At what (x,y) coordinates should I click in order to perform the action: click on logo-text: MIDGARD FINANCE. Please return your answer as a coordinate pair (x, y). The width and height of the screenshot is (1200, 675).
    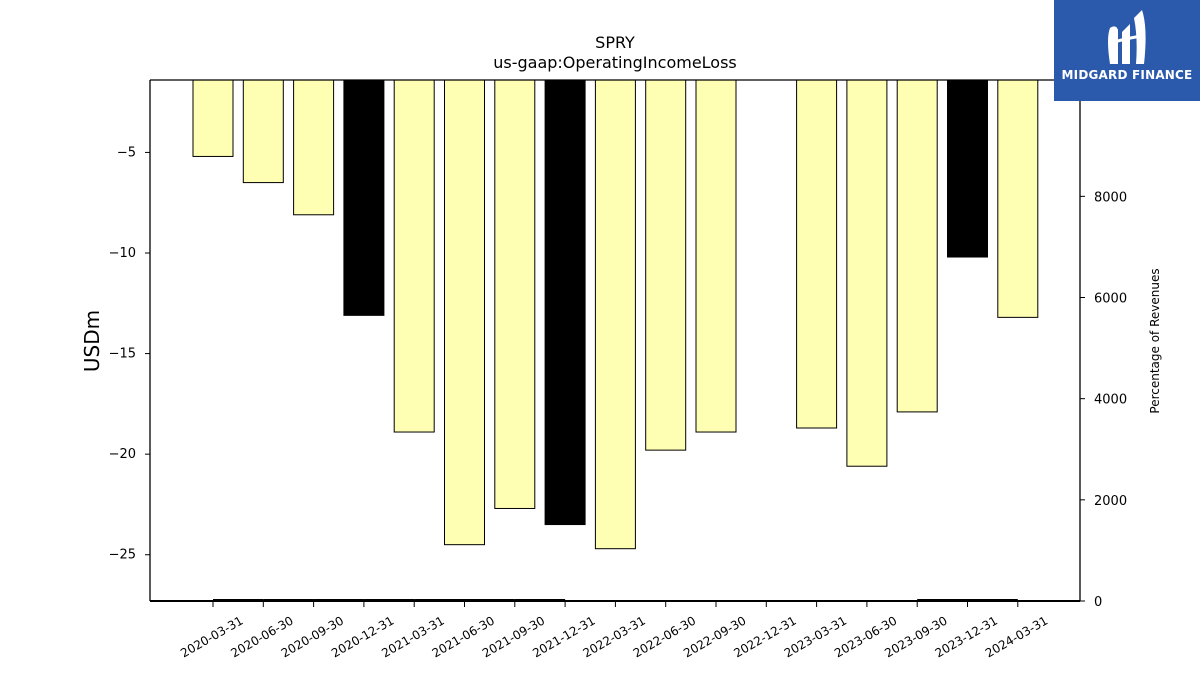
    Looking at the image, I should click on (1127, 75).